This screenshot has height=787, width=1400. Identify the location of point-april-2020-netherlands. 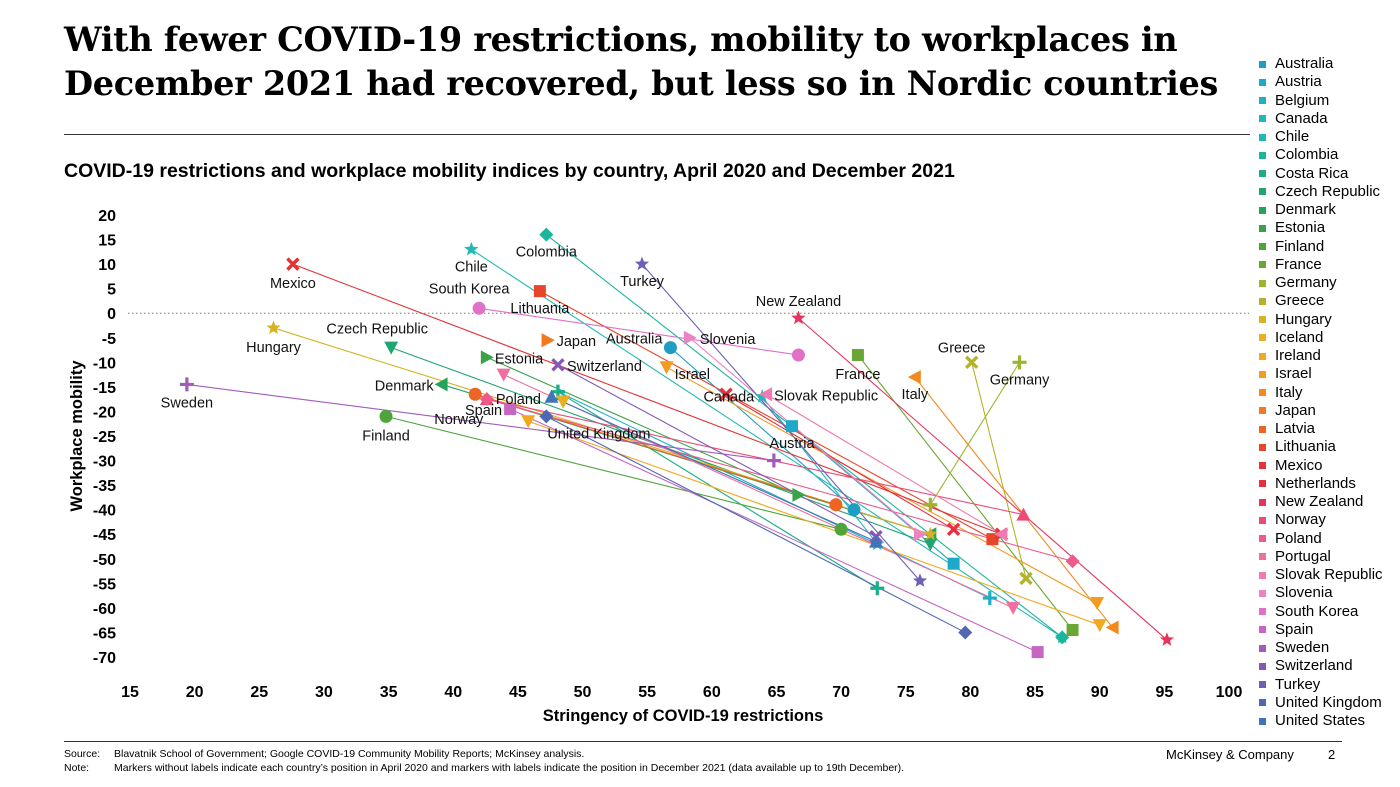
(953, 529).